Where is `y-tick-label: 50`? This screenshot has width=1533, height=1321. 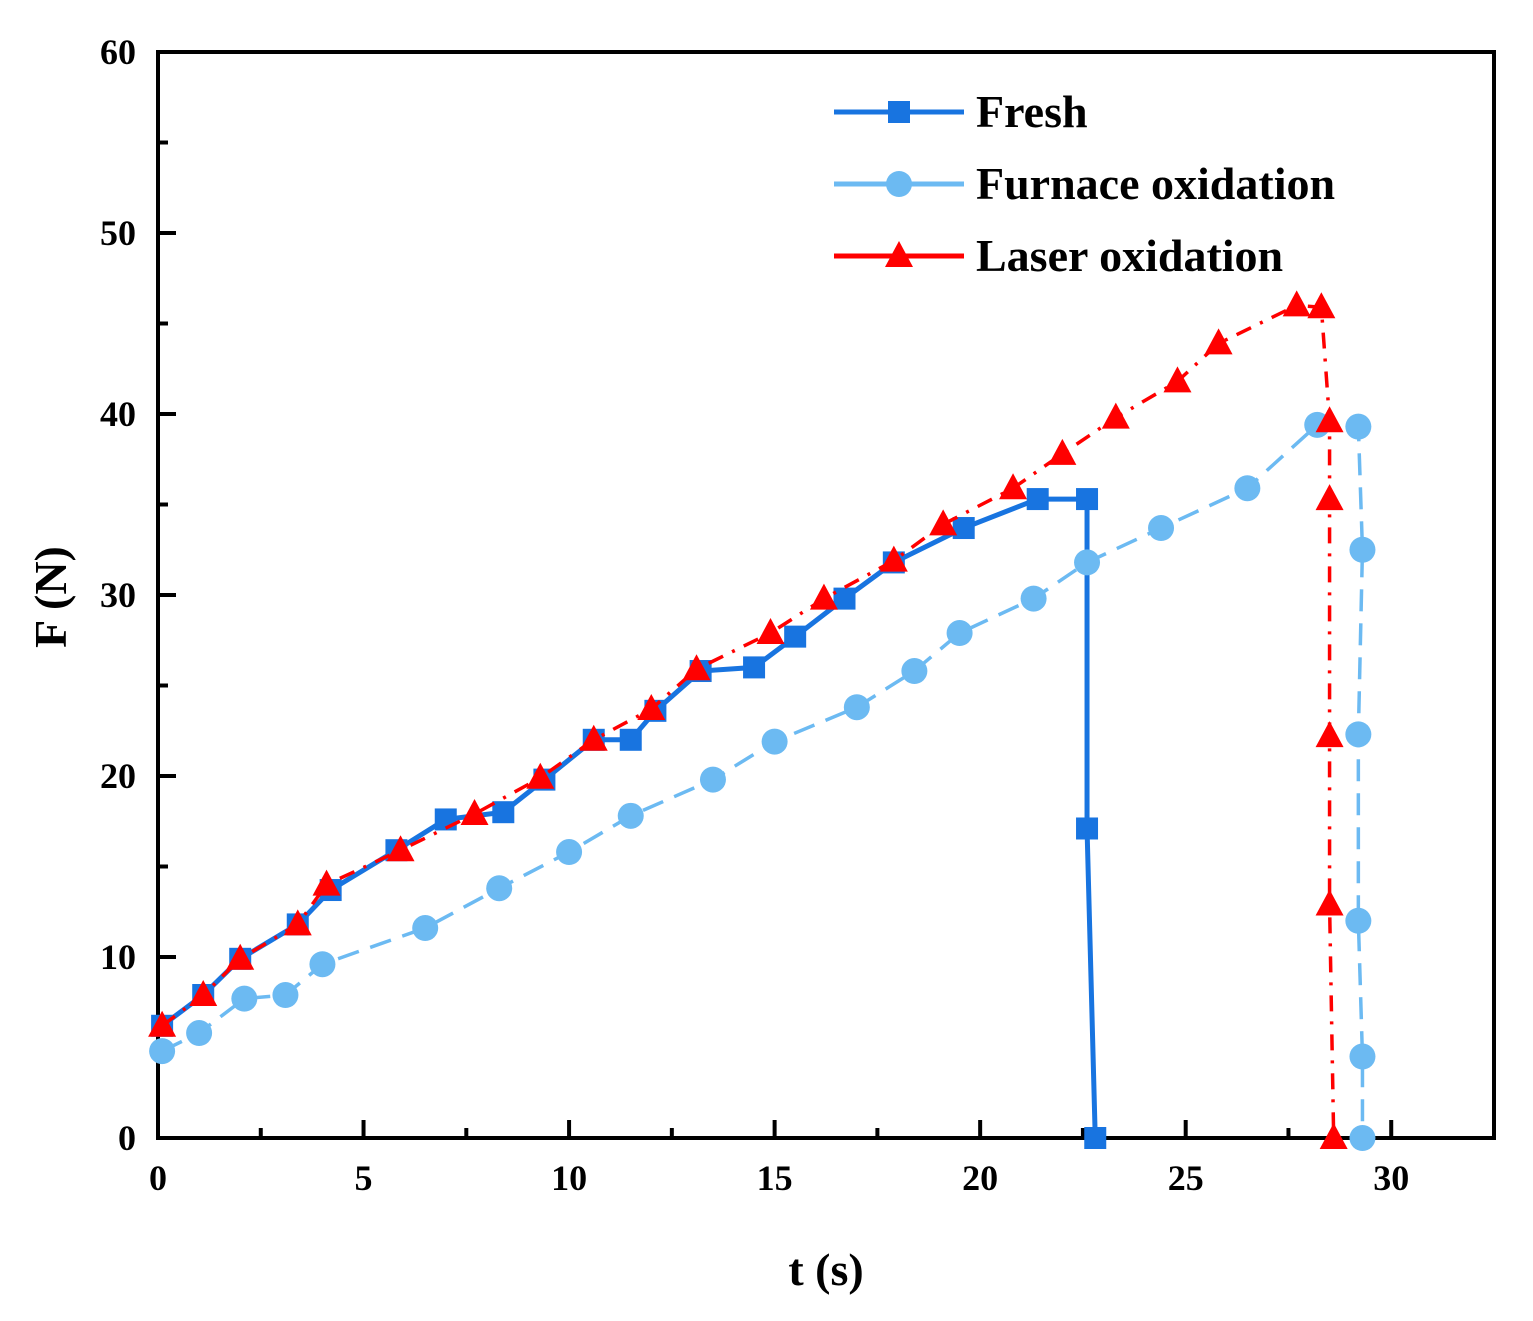 y-tick-label: 50 is located at coordinates (118, 233).